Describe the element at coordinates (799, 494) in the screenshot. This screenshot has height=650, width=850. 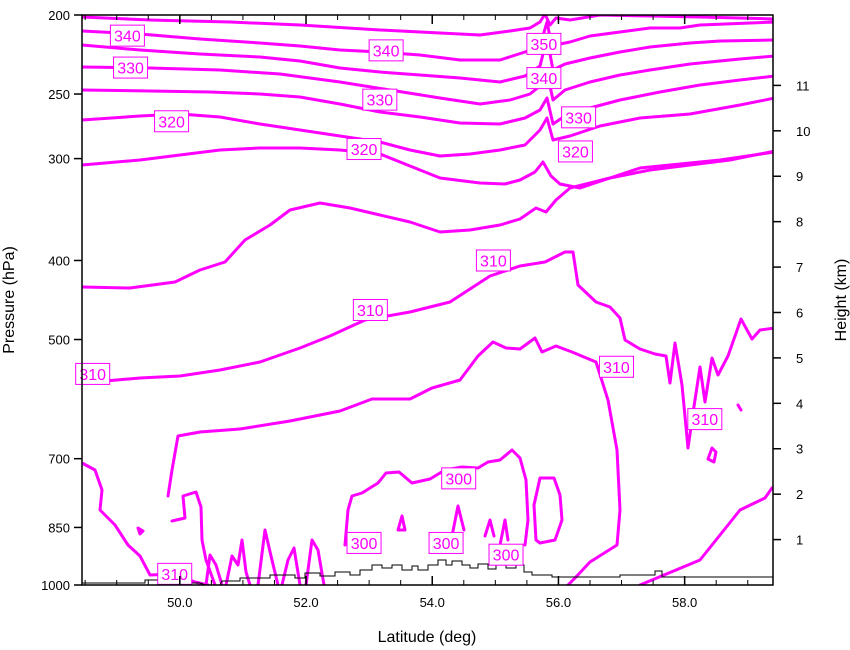
I see `y2-tick-label: 2` at that location.